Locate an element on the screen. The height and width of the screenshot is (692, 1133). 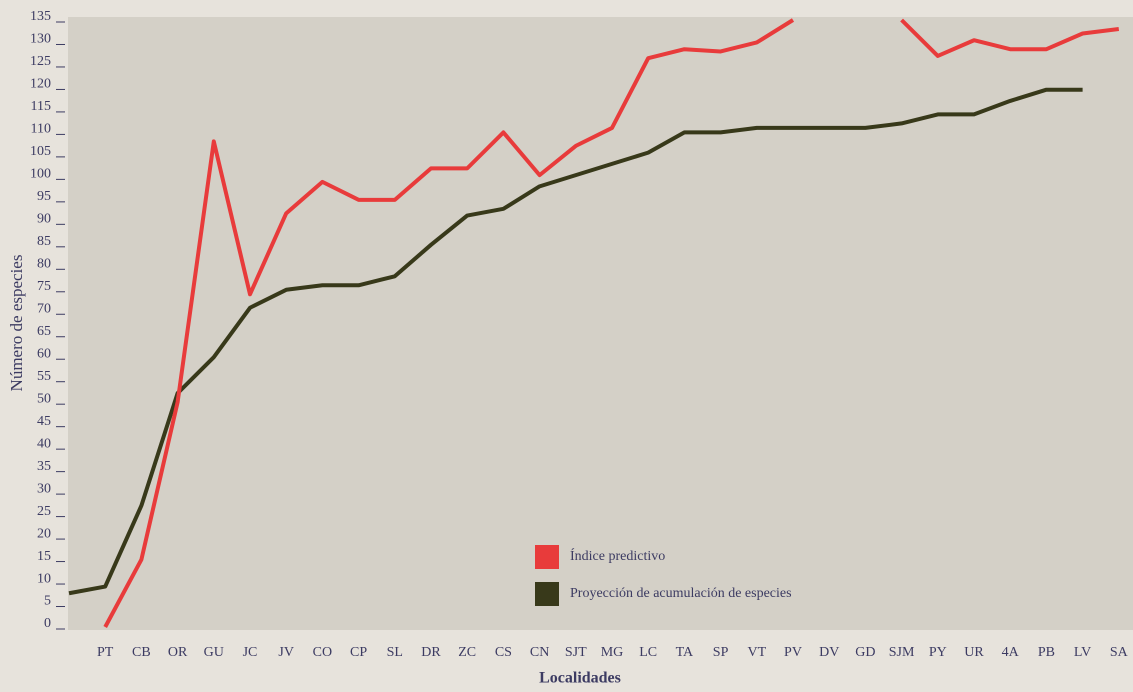
x-tick-label: ZC is located at coordinates (467, 652).